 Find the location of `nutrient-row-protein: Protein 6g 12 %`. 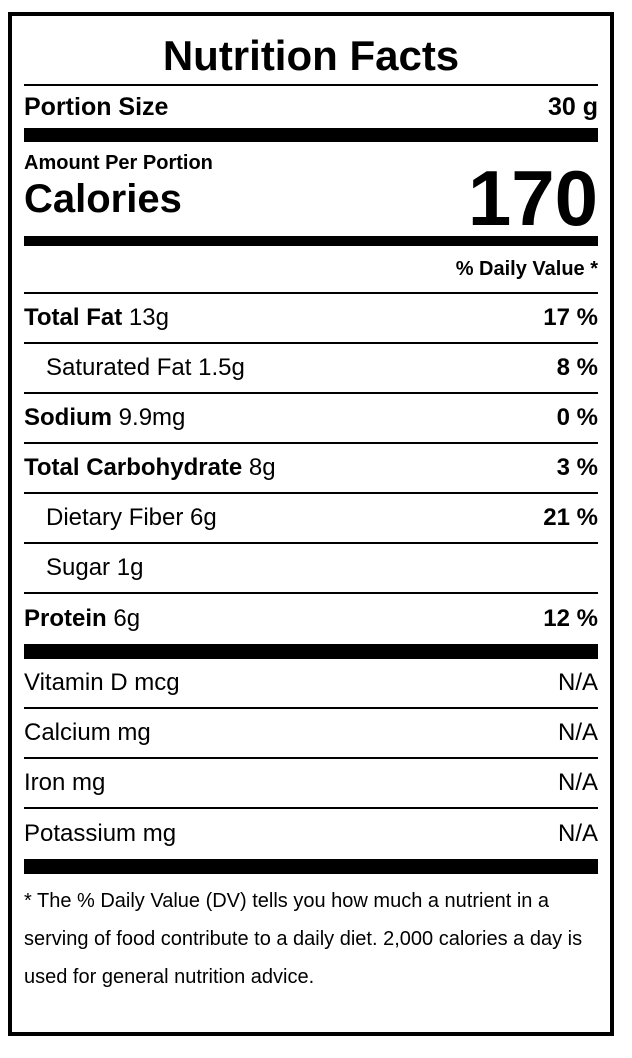

nutrient-row-protein: Protein 6g 12 % is located at coordinates (311, 619).